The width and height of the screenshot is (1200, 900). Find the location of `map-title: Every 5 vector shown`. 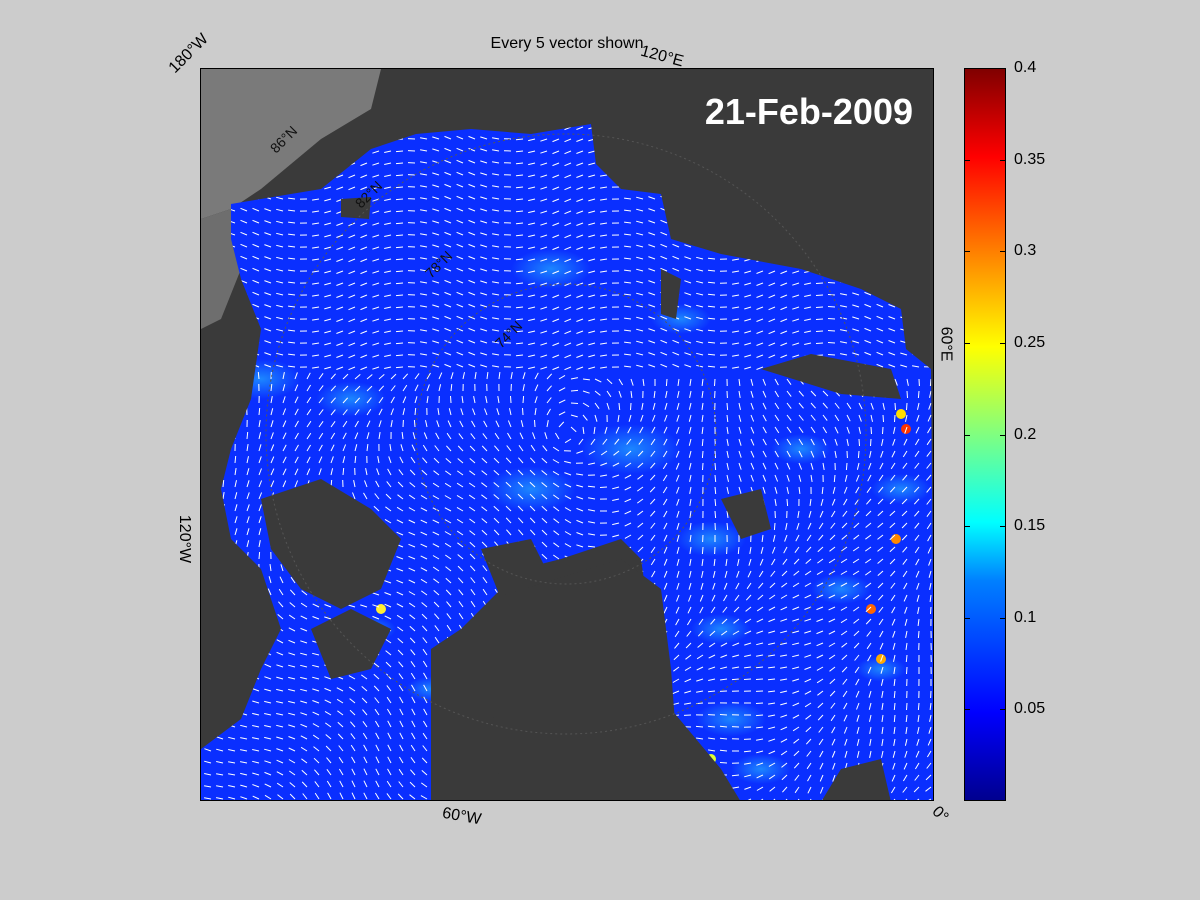

map-title: Every 5 vector shown is located at coordinates (567, 43).